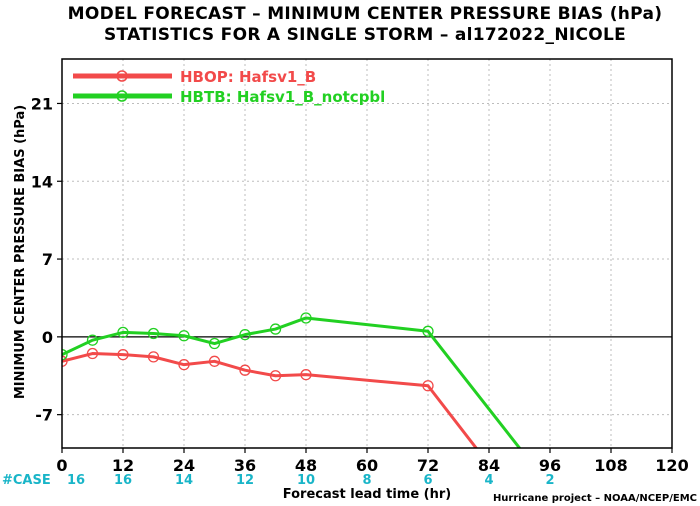 This screenshot has height=506, width=700. Describe the element at coordinates (245, 465) in the screenshot. I see `x-tick-label: 36` at that location.